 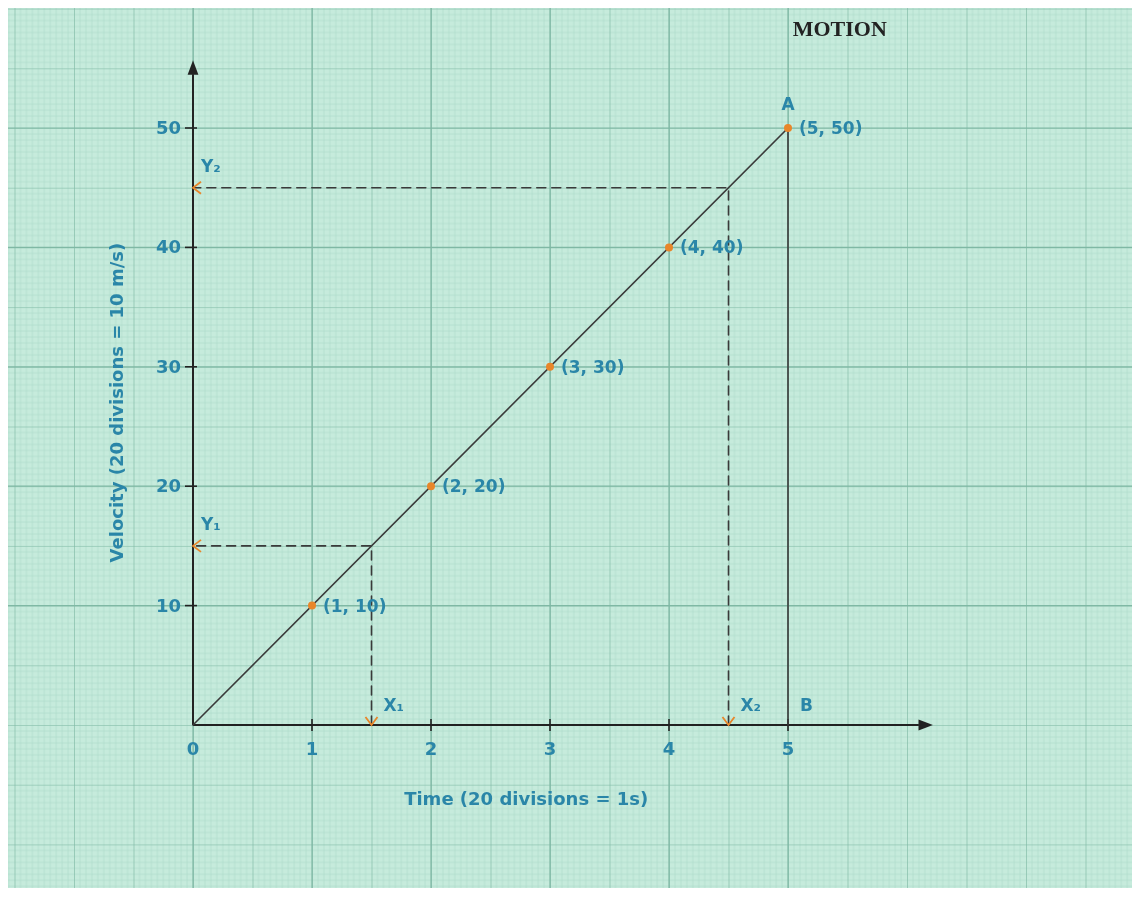 What do you see at coordinates (312, 748) in the screenshot?
I see `x-tick-label: 1` at bounding box center [312, 748].